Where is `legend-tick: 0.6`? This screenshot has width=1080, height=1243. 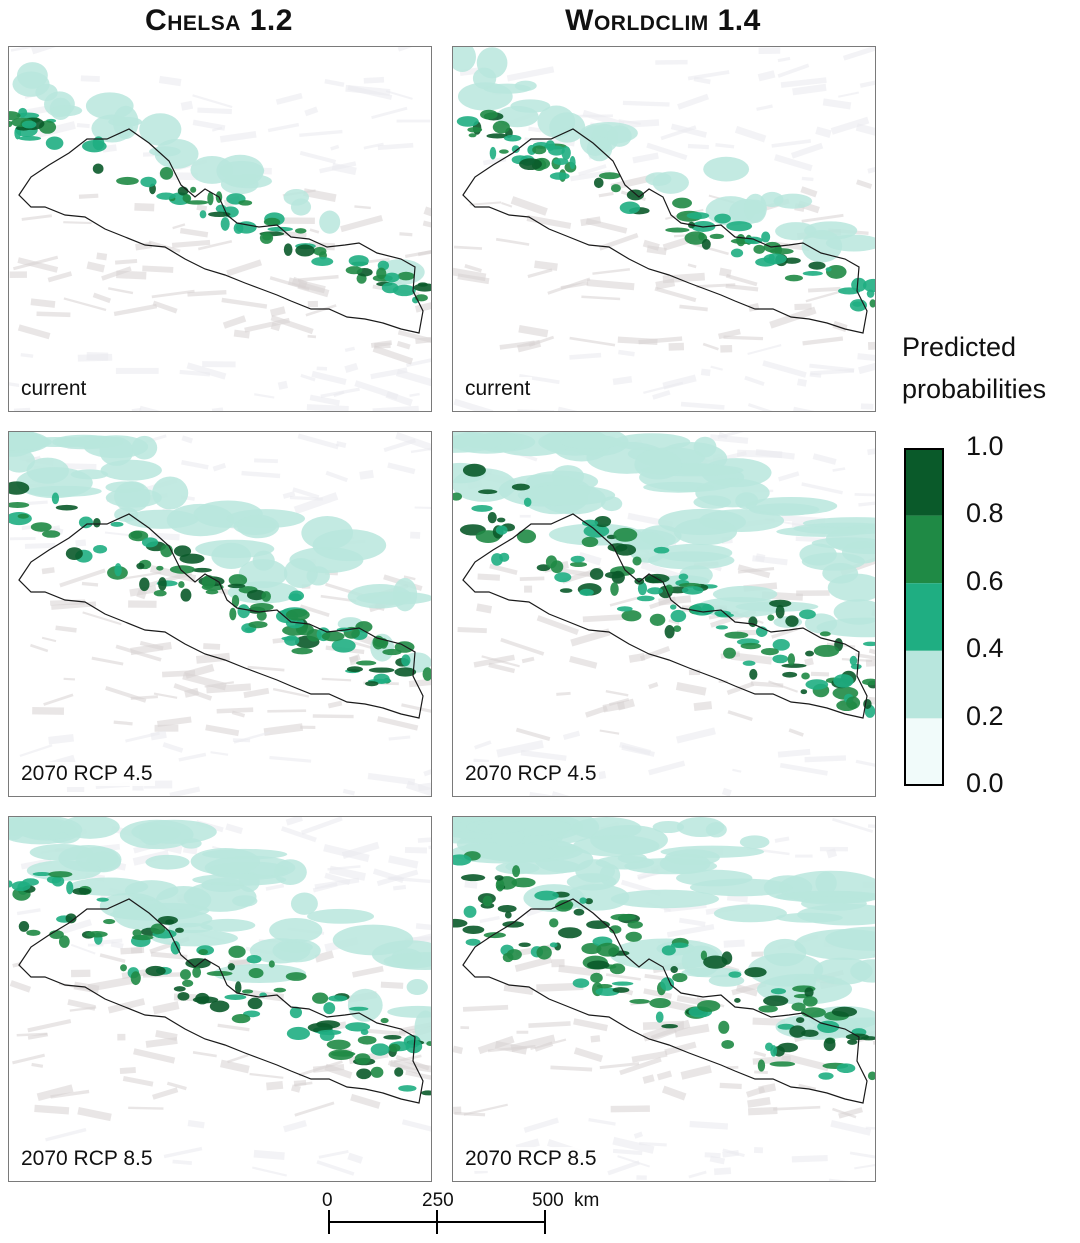
legend-tick: 0.6 is located at coordinates (985, 581).